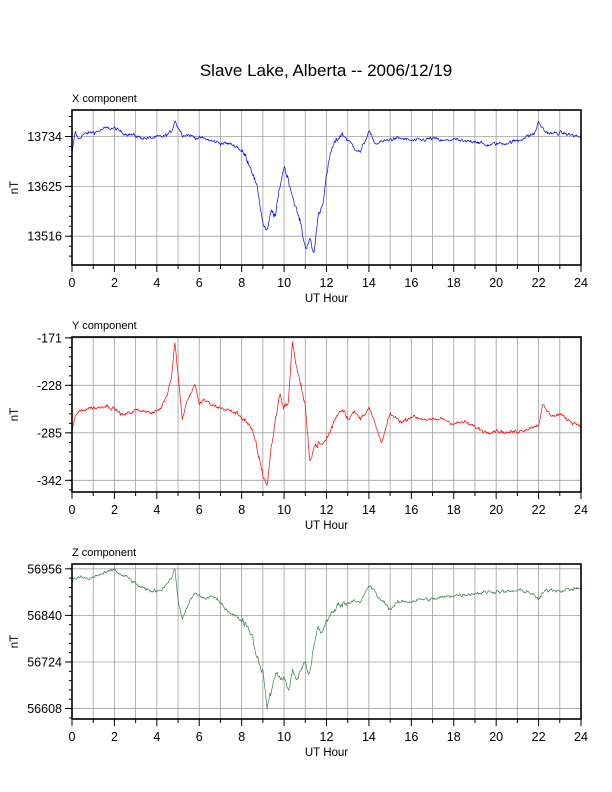 The width and height of the screenshot is (612, 792). What do you see at coordinates (44, 137) in the screenshot?
I see `y-tick-label: 13734` at bounding box center [44, 137].